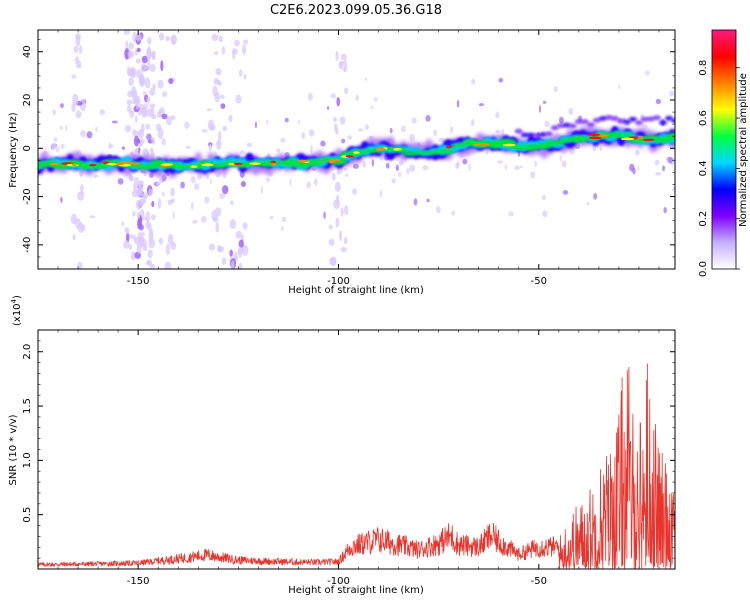 The image size is (750, 600). I want to click on snr-ytick-label: 2.0, so click(27, 352).